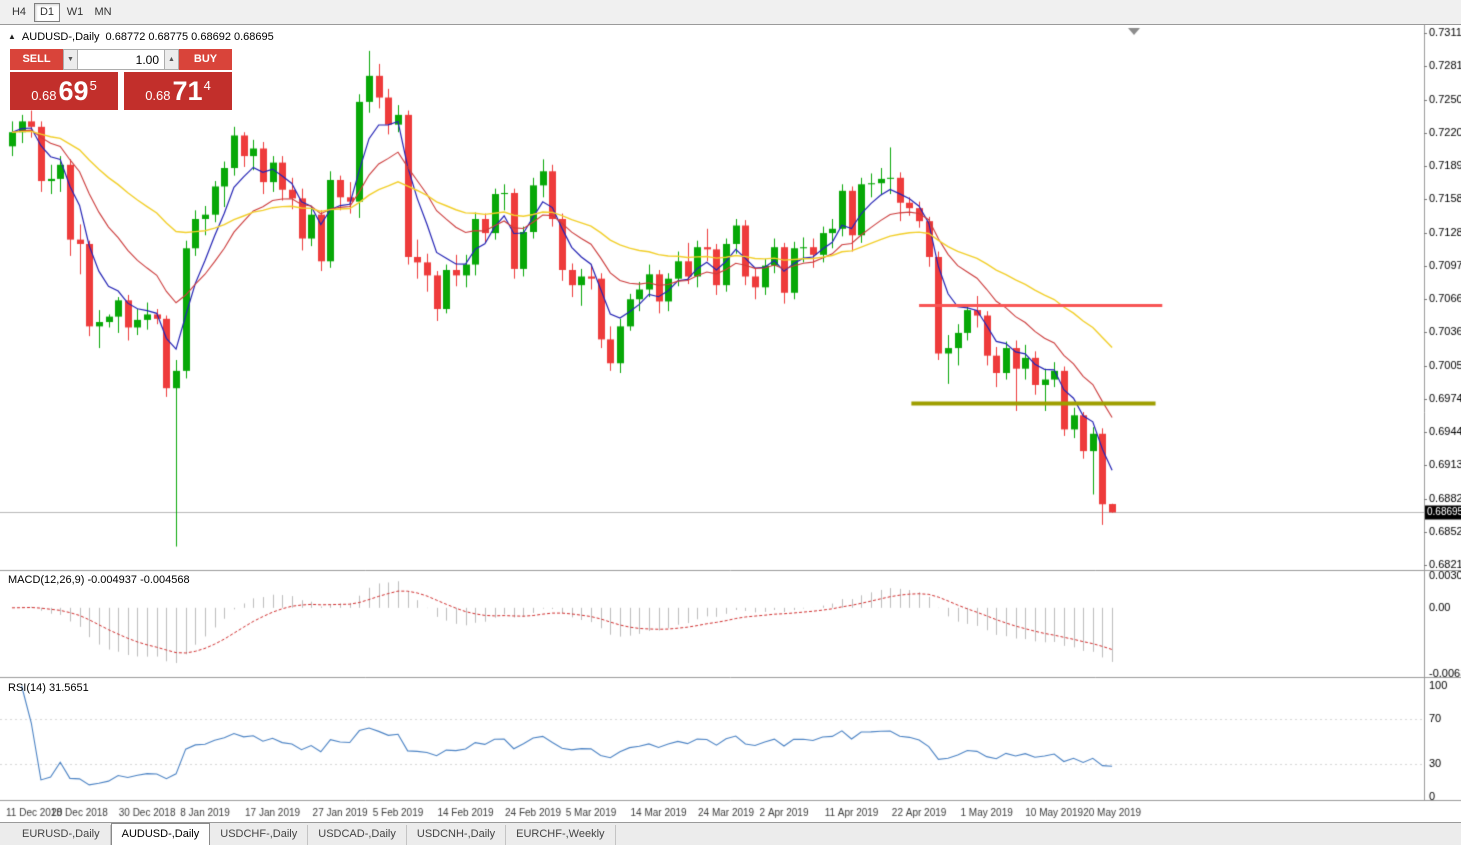 The image size is (1461, 845). What do you see at coordinates (357, 835) in the screenshot?
I see `chart-tab-usdcad-daily: USDCAD-,Daily` at bounding box center [357, 835].